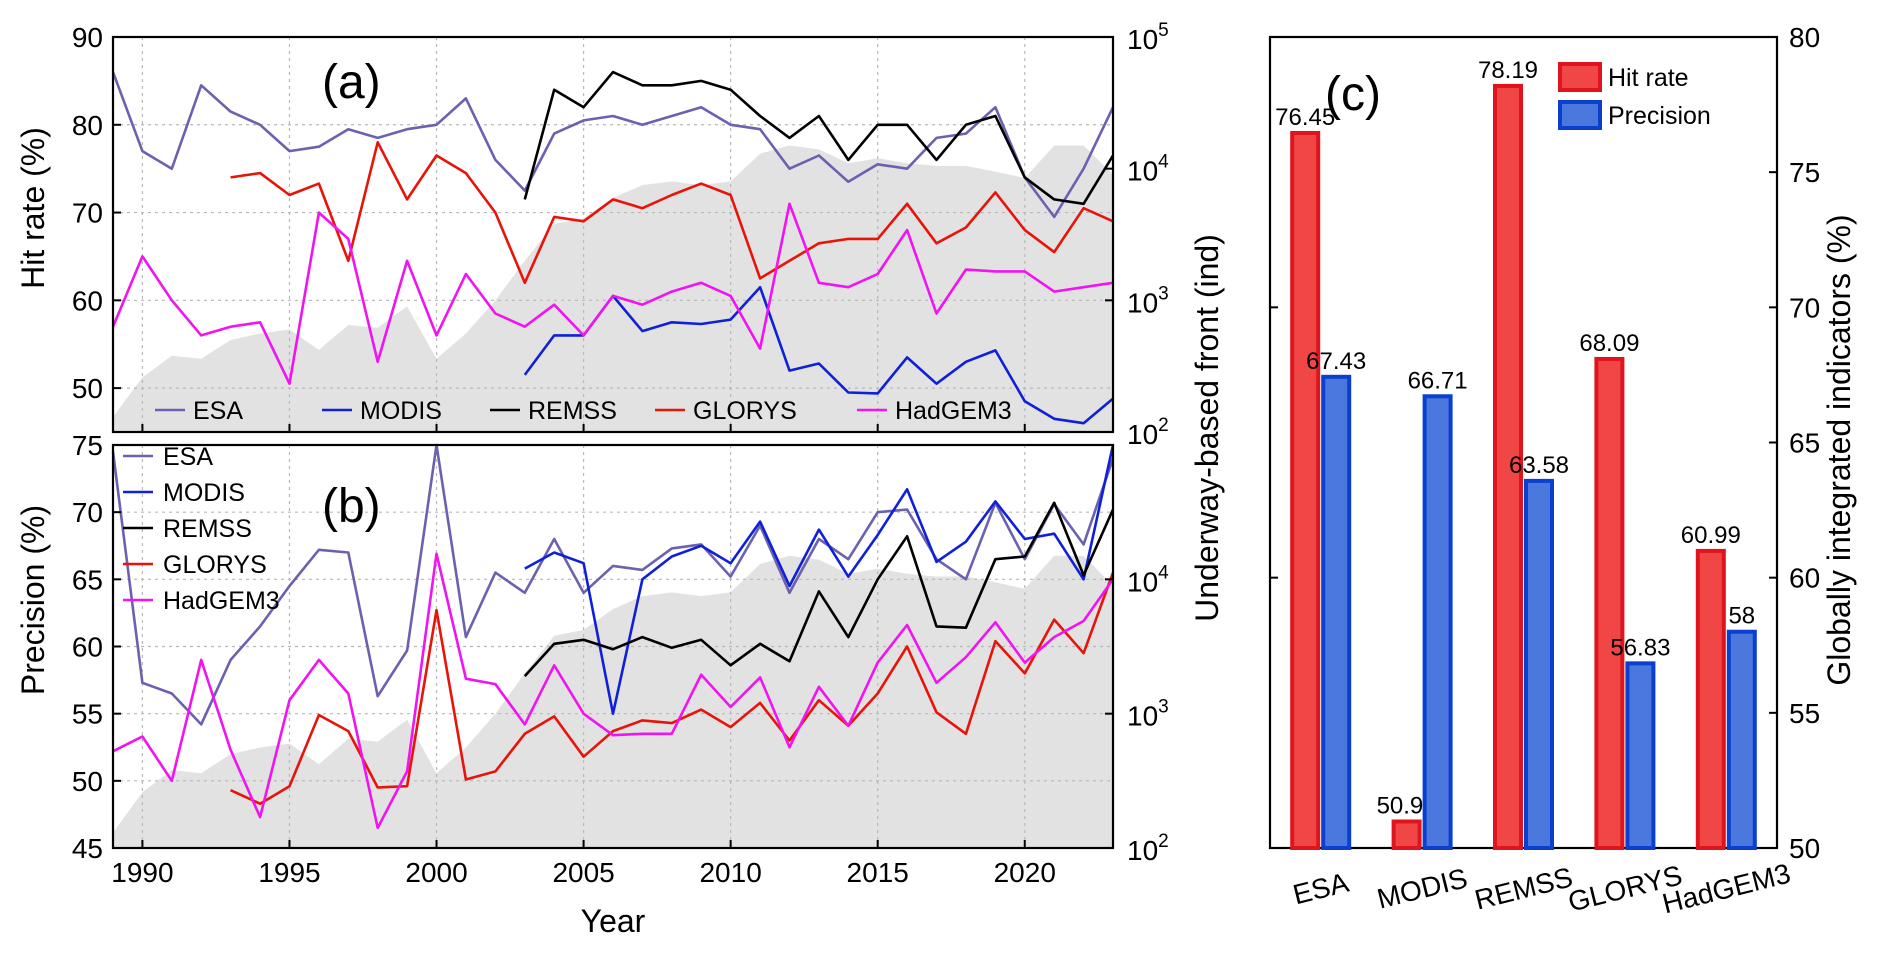 This screenshot has height=955, width=1892. Describe the element at coordinates (351, 82) in the screenshot. I see `panel-a-label: (a)` at that location.